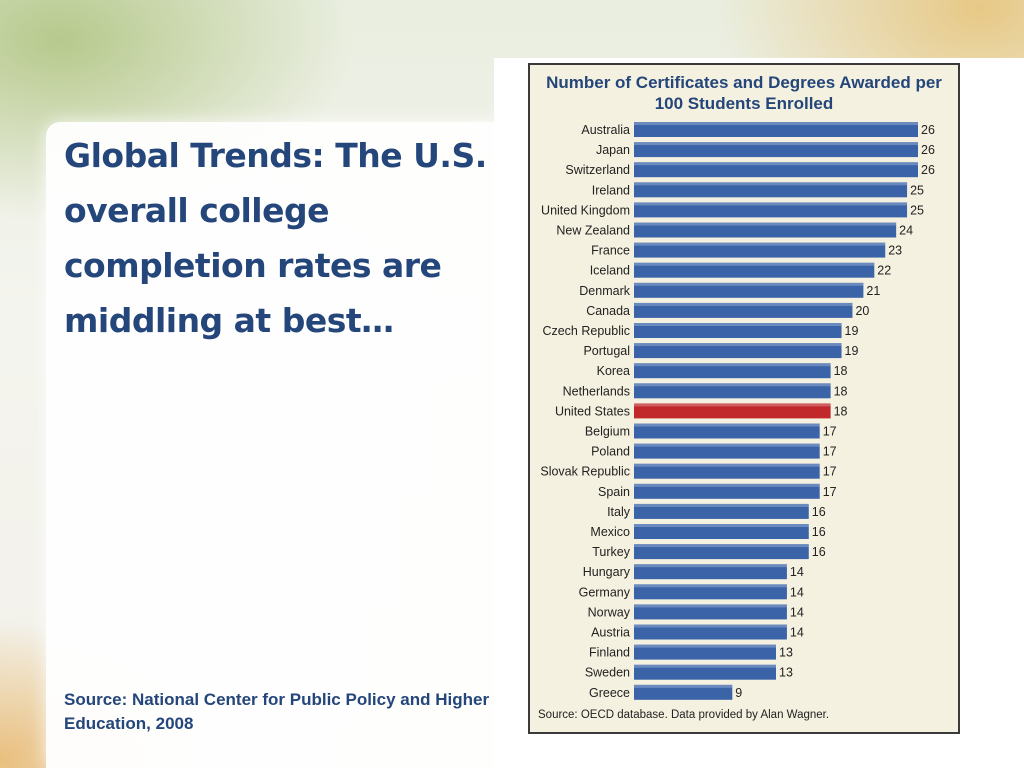 The width and height of the screenshot is (1024, 768). What do you see at coordinates (592, 411) in the screenshot?
I see `category-label: United States` at bounding box center [592, 411].